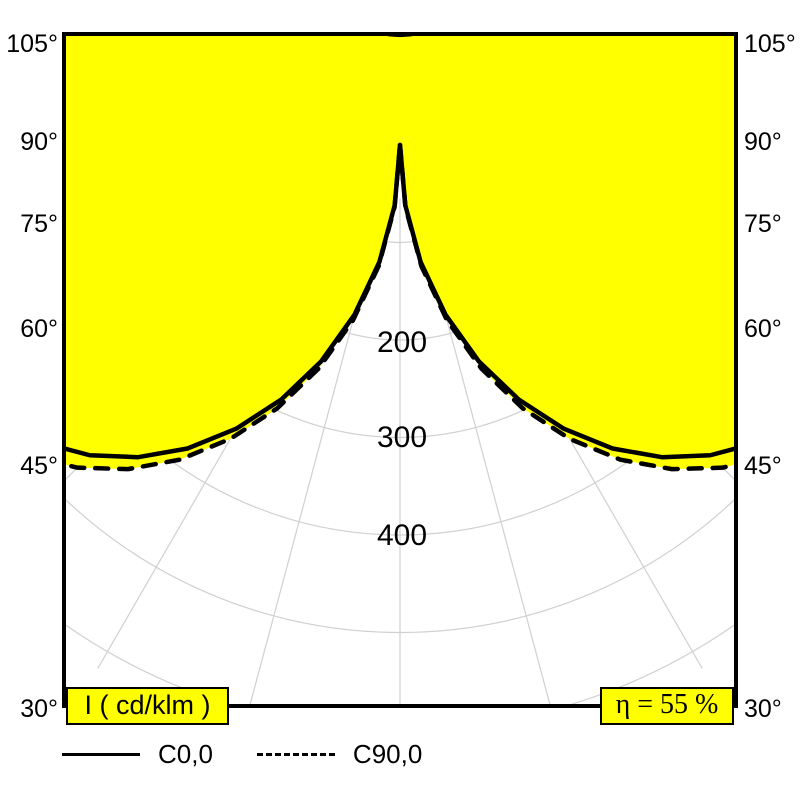  Describe the element at coordinates (770, 44) in the screenshot. I see `angle-tick-right-0: 105°` at that location.